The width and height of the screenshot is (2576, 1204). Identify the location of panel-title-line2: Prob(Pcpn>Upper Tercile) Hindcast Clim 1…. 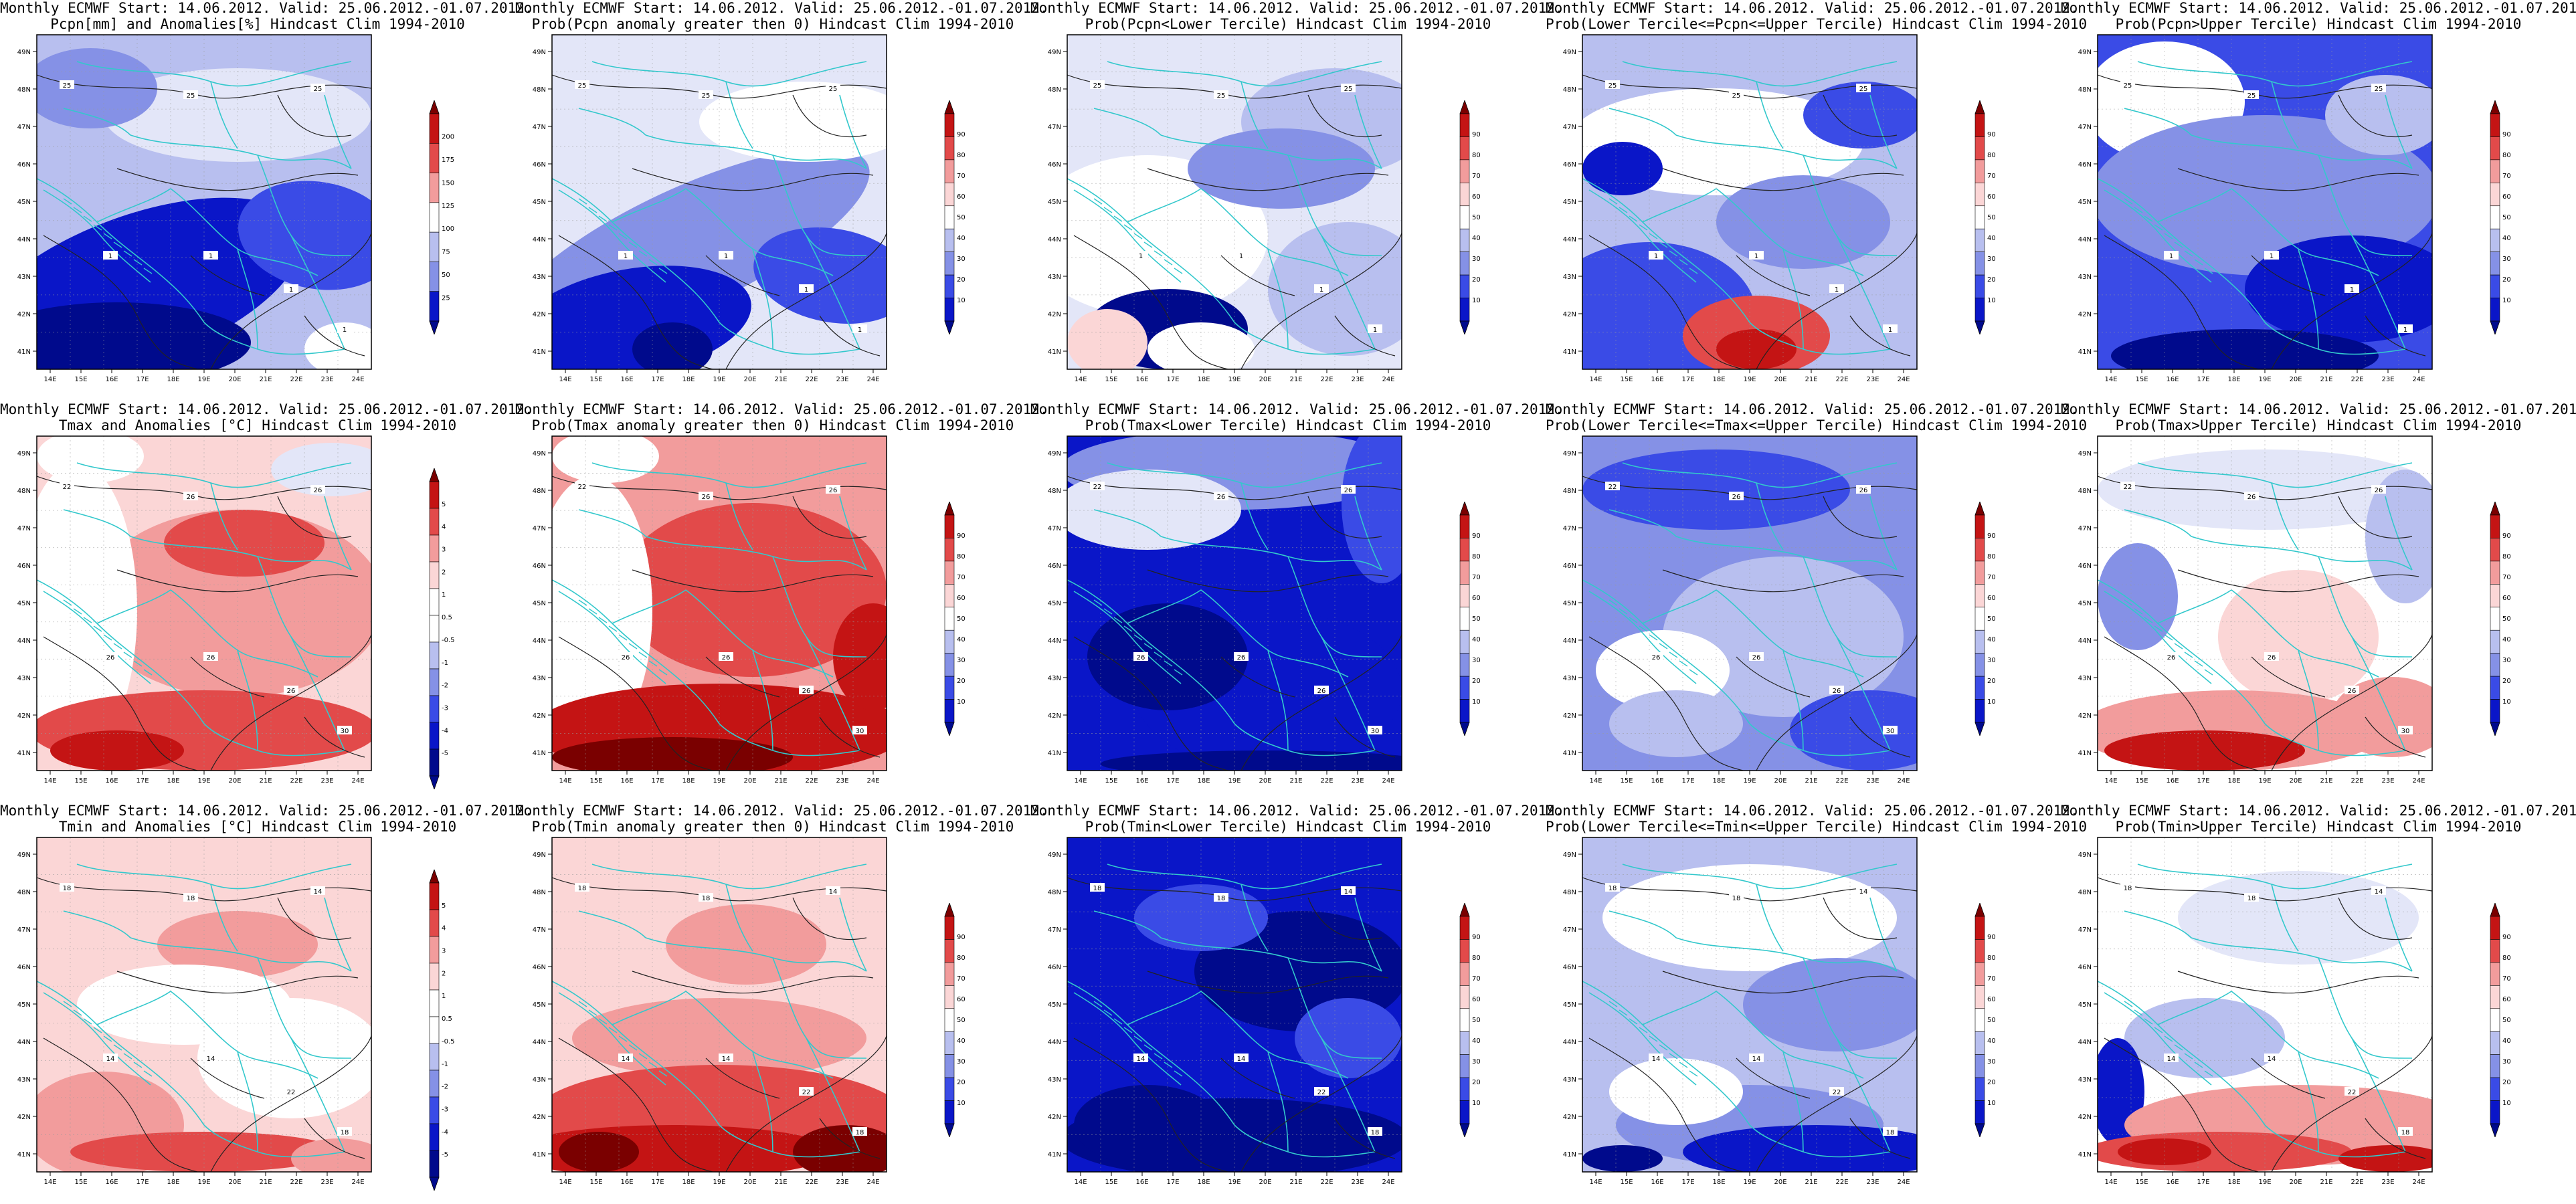
(2318, 24).